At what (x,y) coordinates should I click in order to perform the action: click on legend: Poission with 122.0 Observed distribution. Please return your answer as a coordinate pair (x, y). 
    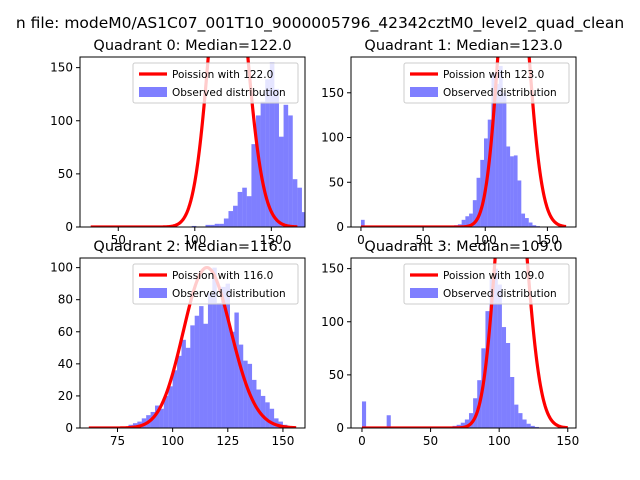
    Looking at the image, I should click on (215, 83).